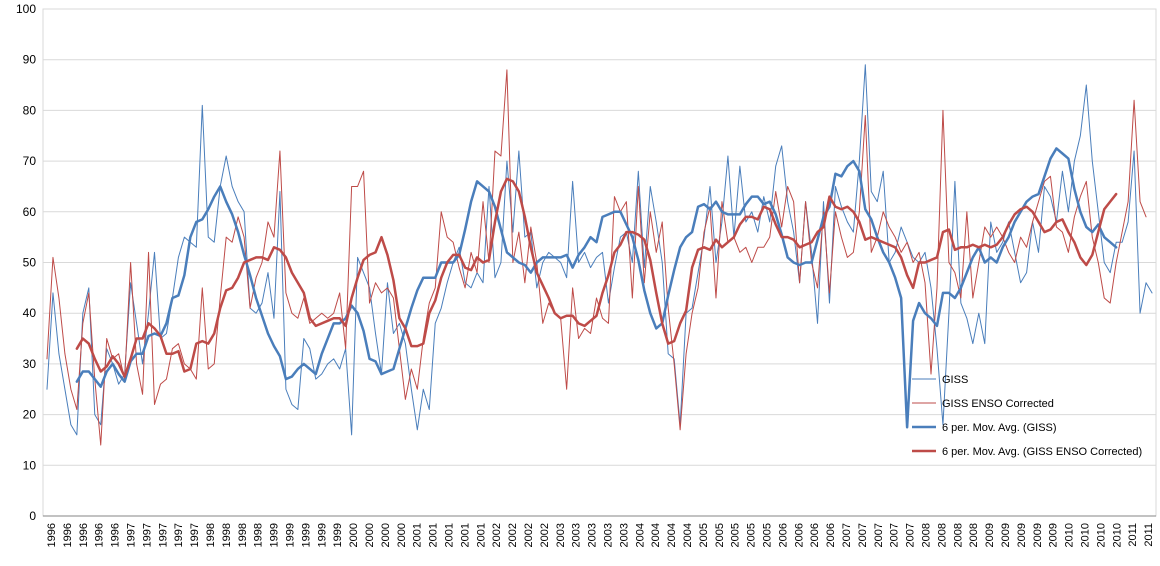 The width and height of the screenshot is (1160, 566). I want to click on y-tick-label: 20, so click(30, 415).